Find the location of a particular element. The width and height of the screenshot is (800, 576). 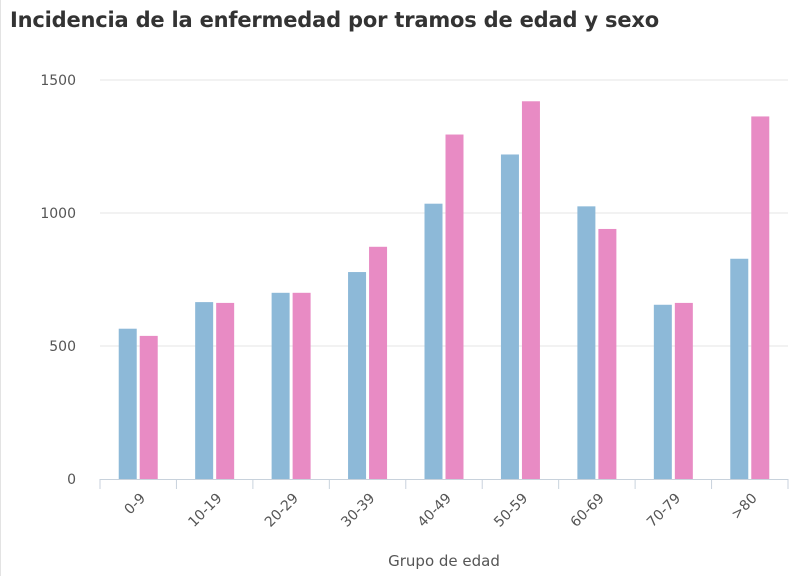

x-tick-label: 40-49 is located at coordinates (435, 511).